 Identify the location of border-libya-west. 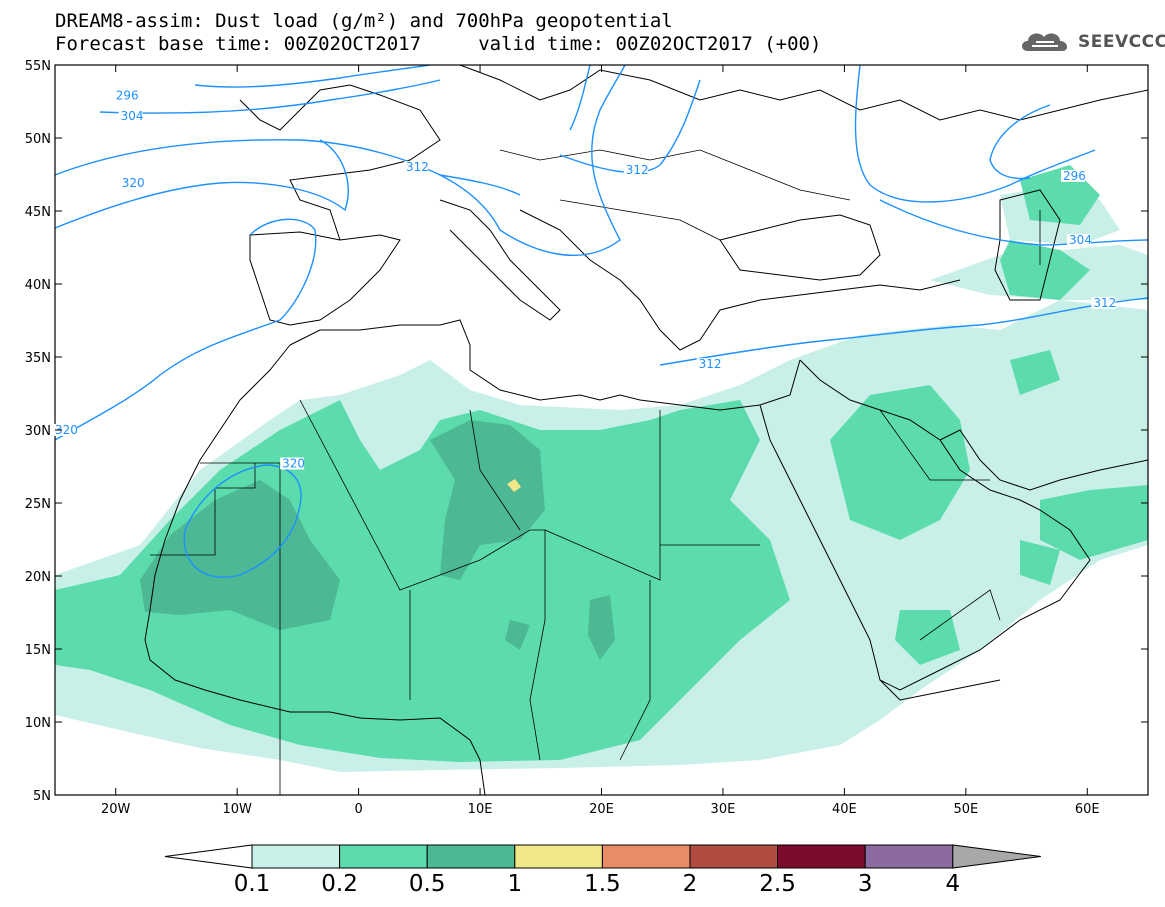
(495, 470).